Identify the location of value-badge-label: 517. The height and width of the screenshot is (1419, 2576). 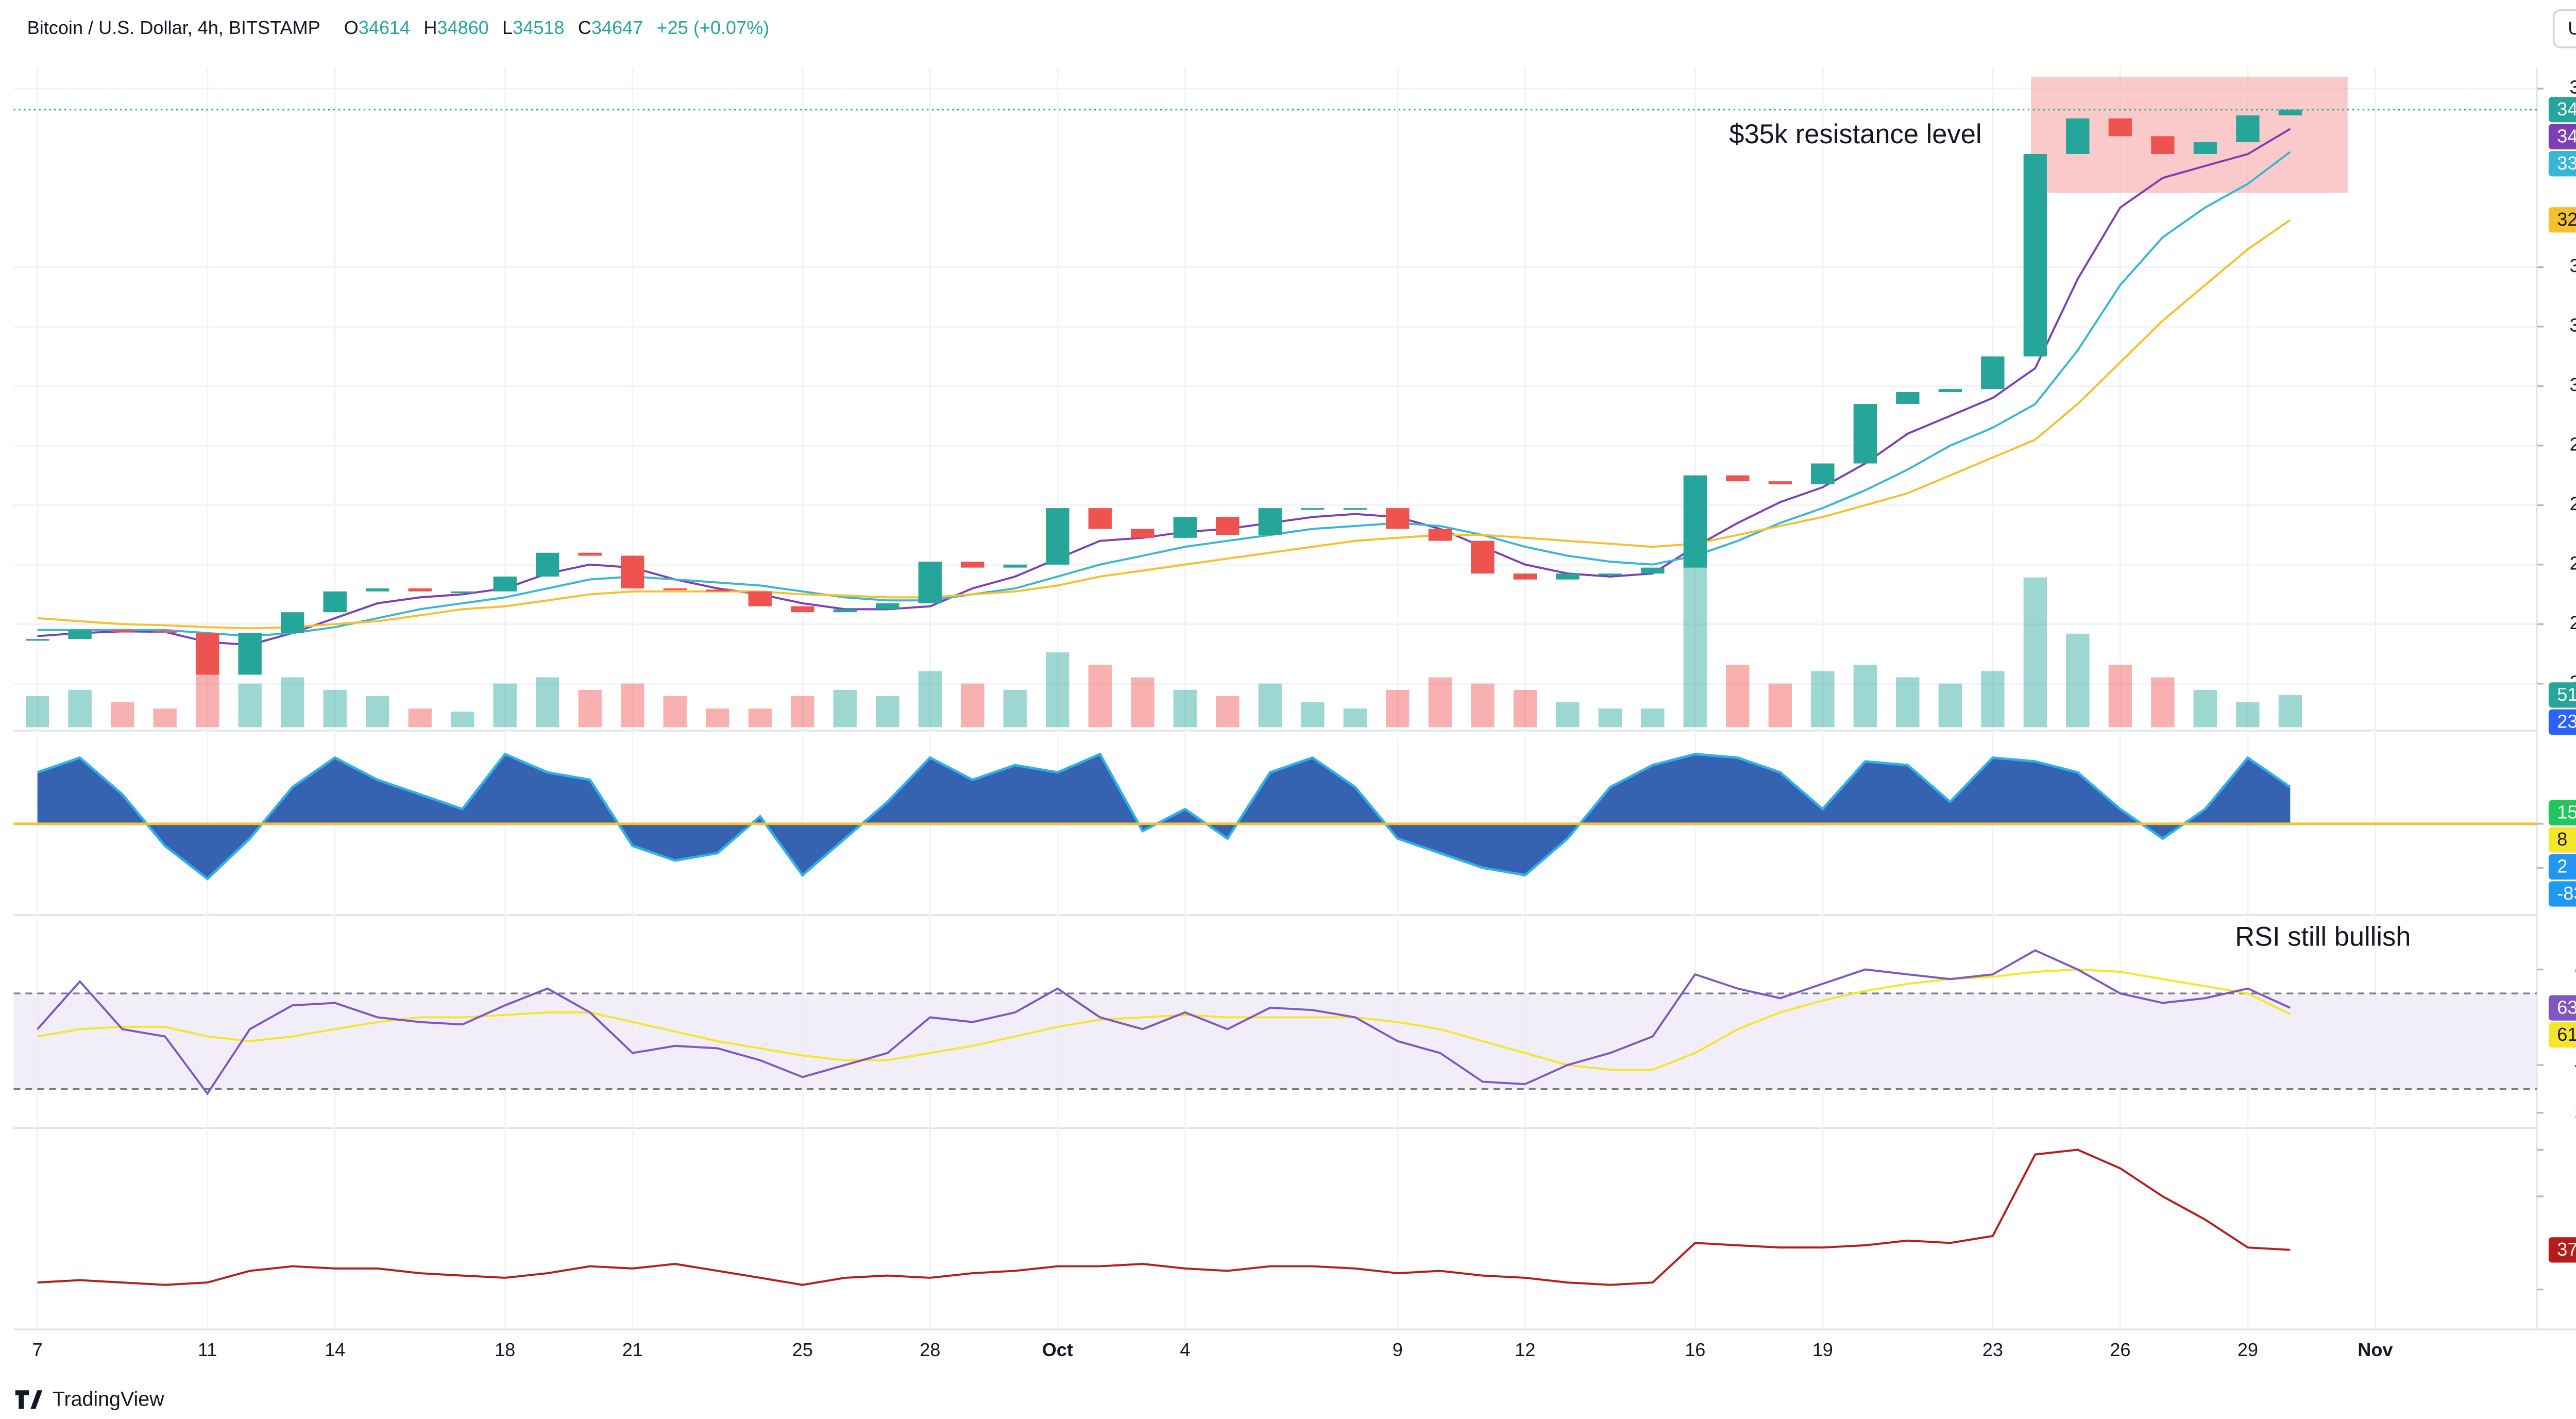
(2566, 694).